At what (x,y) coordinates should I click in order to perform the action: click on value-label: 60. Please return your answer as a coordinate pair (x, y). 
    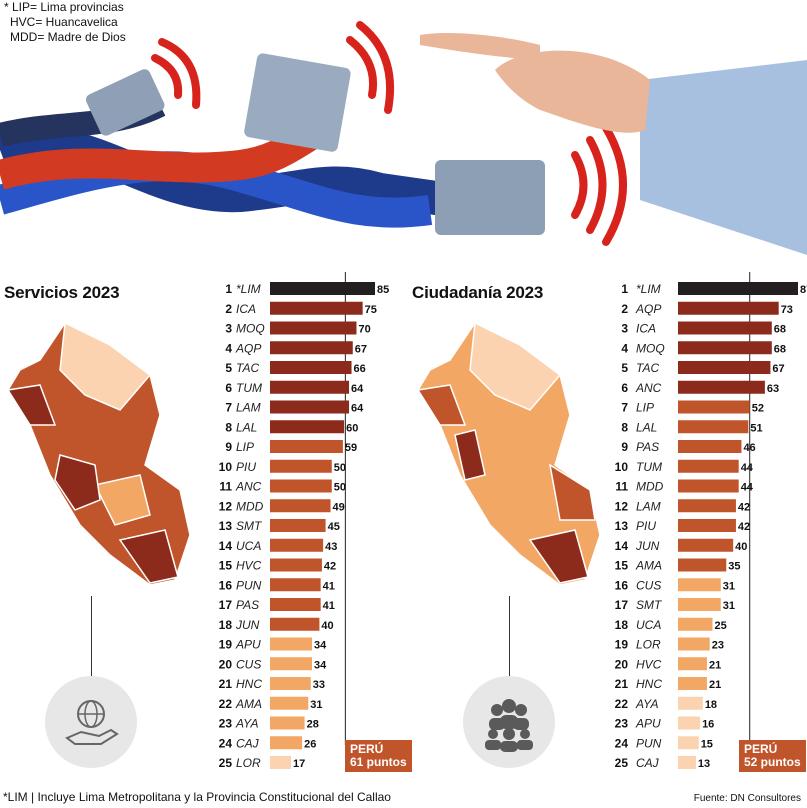
    Looking at the image, I should click on (352, 428).